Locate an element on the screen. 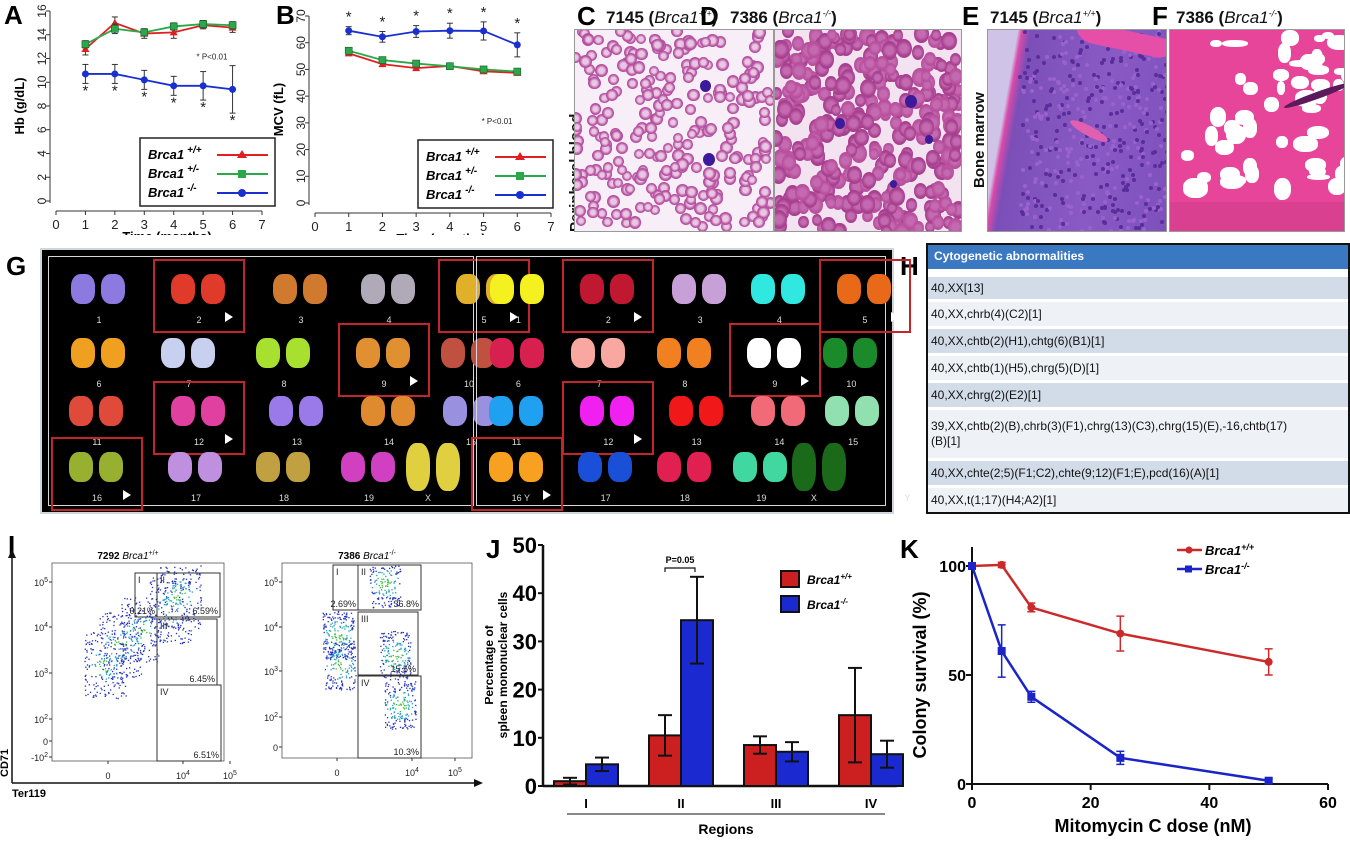 The width and height of the screenshot is (1350, 841). abnormal-chromosome-box is located at coordinates (864, 296).